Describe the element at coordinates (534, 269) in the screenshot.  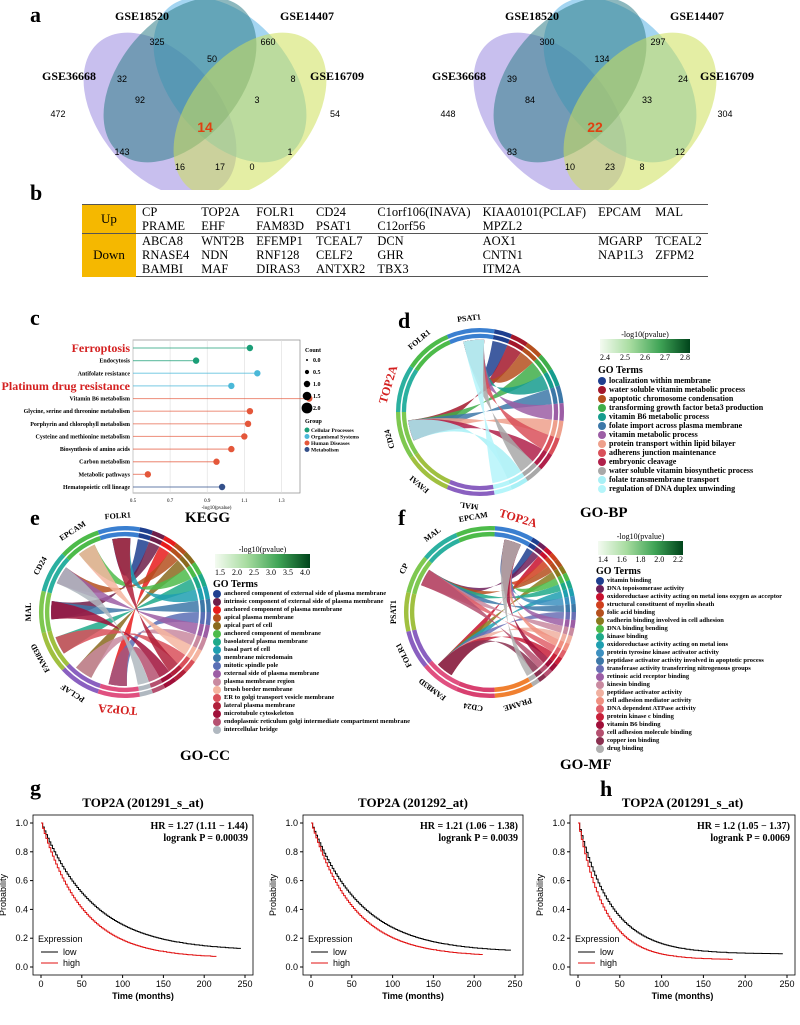
I see `gene-cell: ITM2A` at that location.